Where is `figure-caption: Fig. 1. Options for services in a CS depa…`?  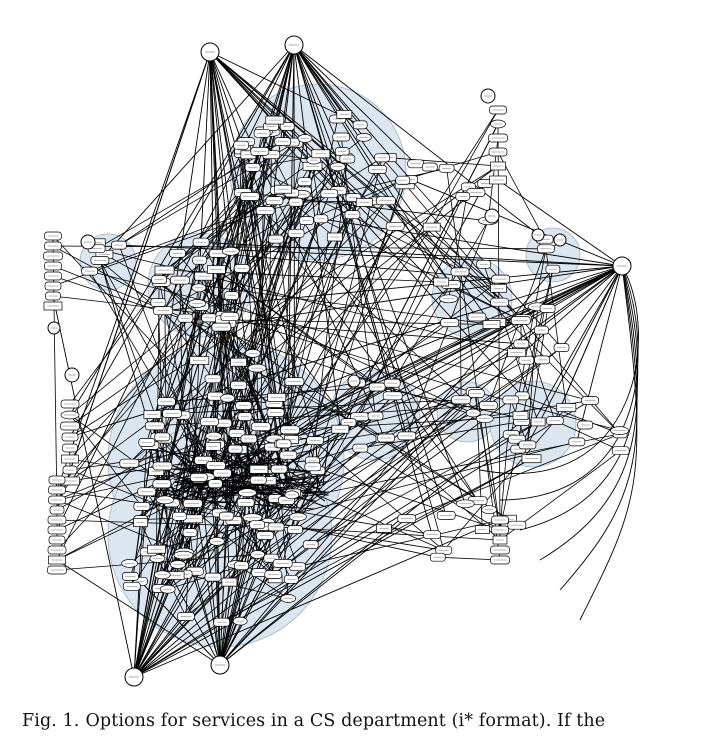
figure-caption: Fig. 1. Options for services in a CS depa… is located at coordinates (362, 721).